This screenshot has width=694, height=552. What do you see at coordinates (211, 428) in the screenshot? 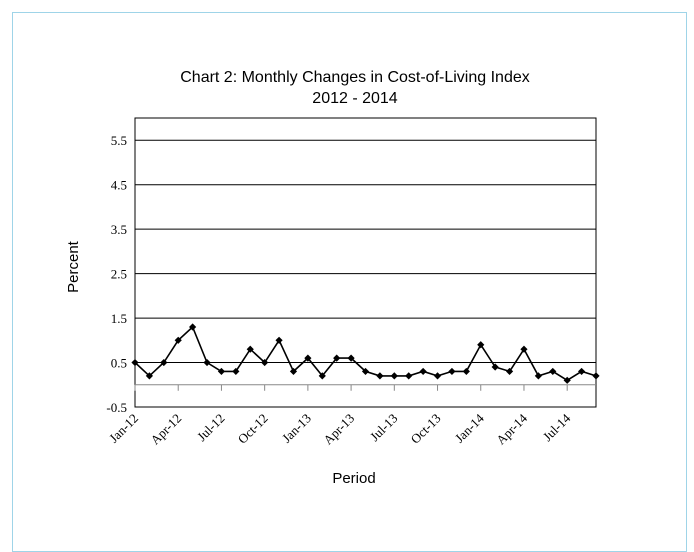
I see `x-tick-label: Jul-12` at bounding box center [211, 428].